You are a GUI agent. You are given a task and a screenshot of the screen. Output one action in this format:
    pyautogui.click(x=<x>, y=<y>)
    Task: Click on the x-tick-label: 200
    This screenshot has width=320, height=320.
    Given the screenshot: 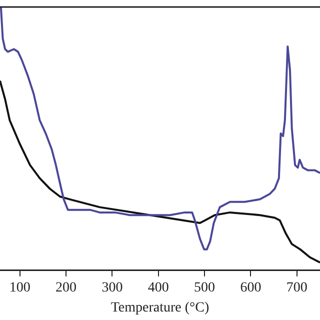 What is the action you would take?
    pyautogui.click(x=66, y=288)
    